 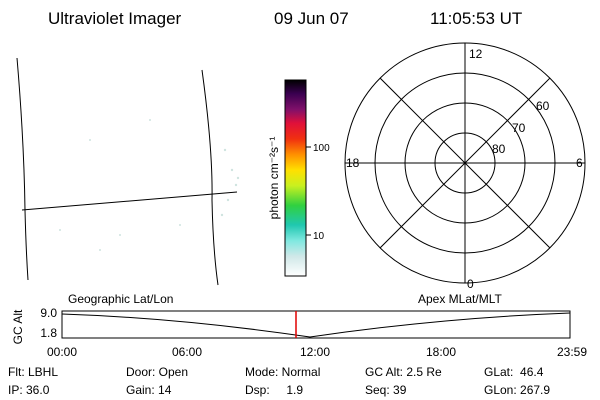 I want to click on colorbar, so click(x=295, y=178).